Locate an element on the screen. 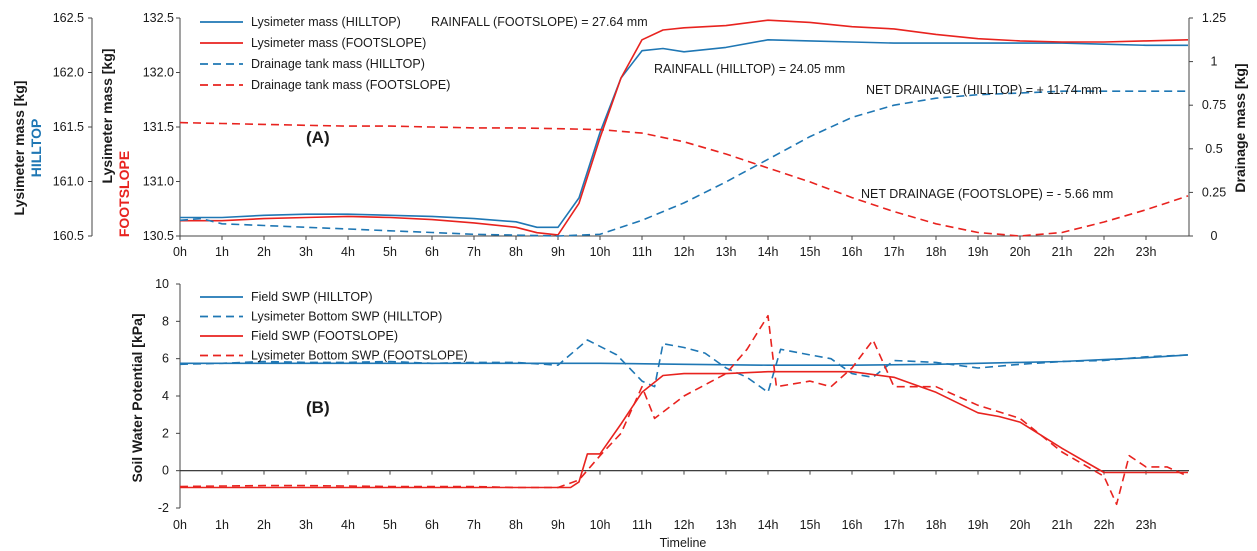 This screenshot has height=551, width=1257. x-tick-label-b: 0h is located at coordinates (180, 525).